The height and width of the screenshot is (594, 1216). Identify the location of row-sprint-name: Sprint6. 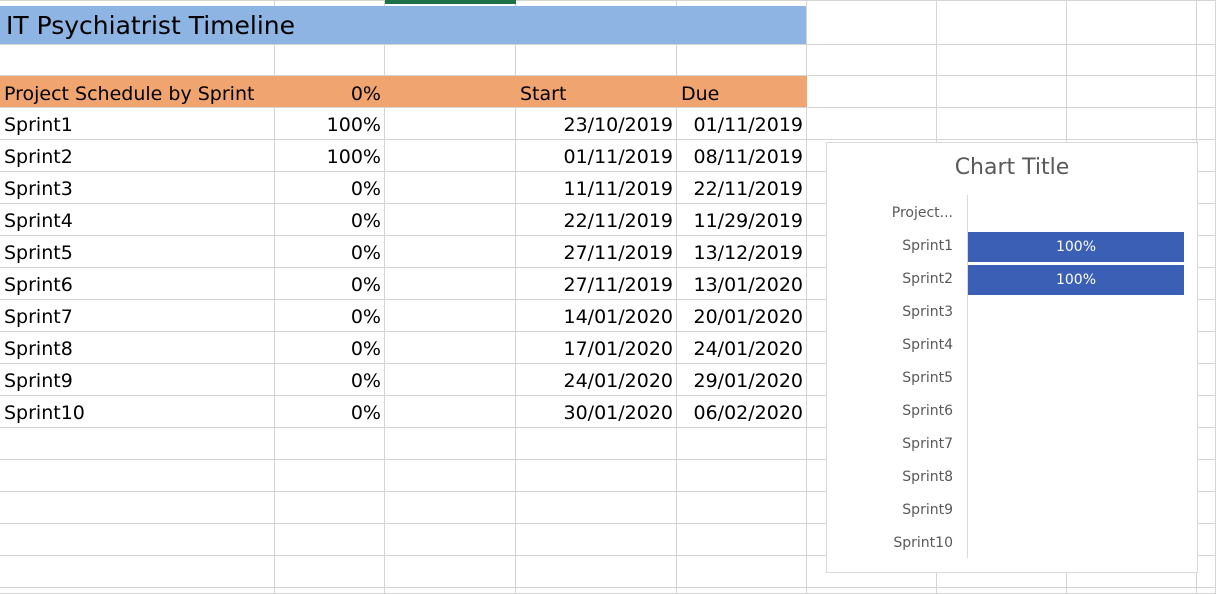
(38, 285).